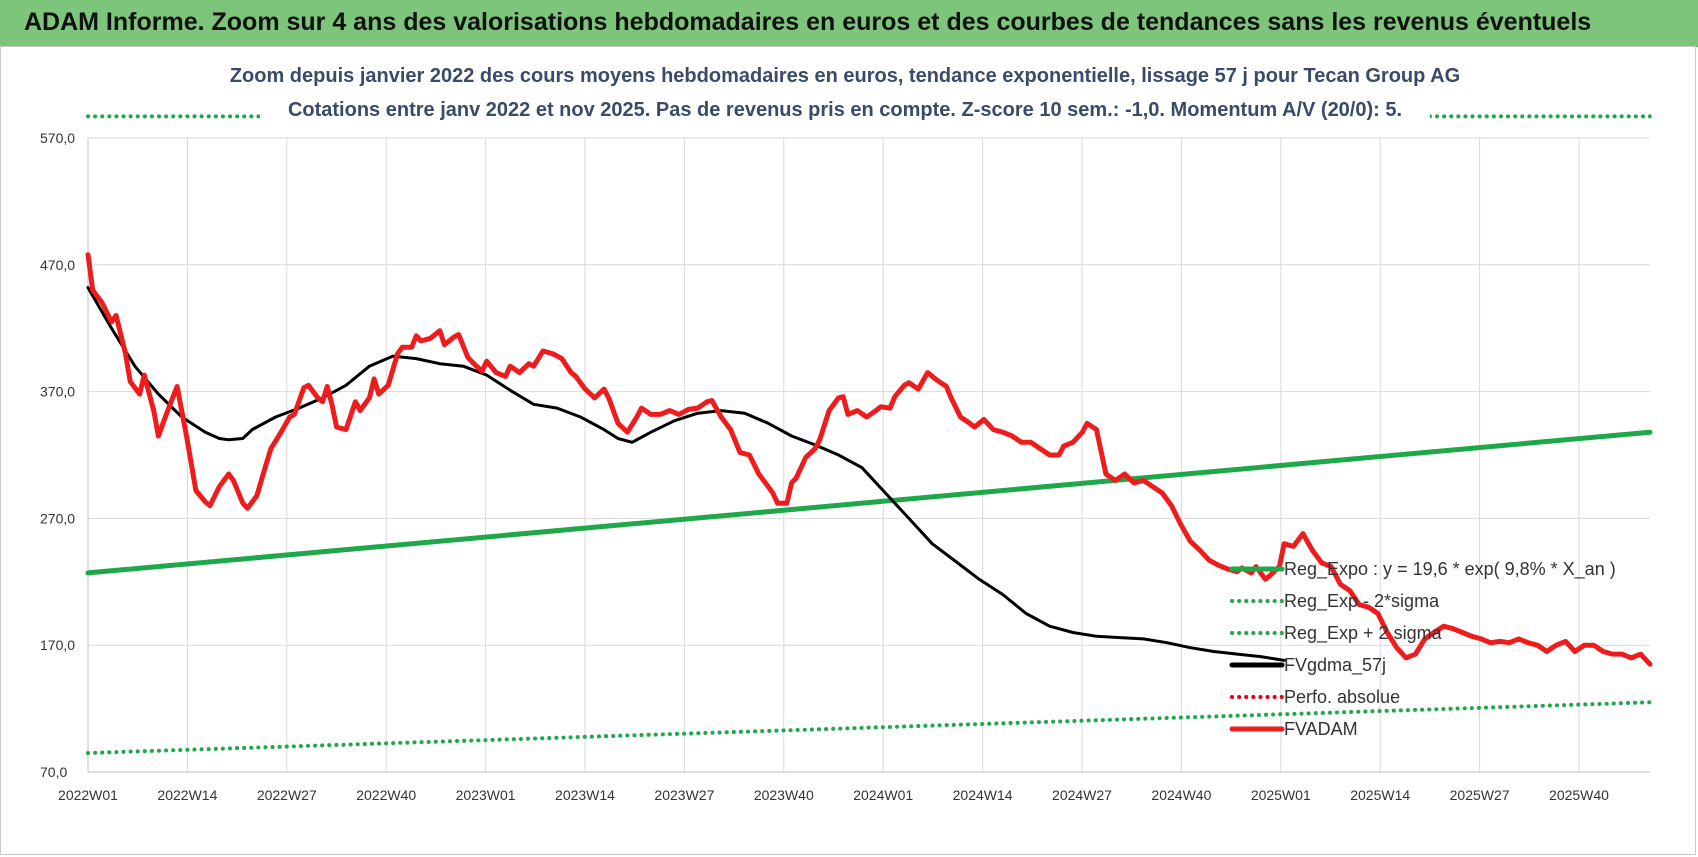  What do you see at coordinates (1335, 665) in the screenshot?
I see `legend-label: FVgdma_57j` at bounding box center [1335, 665].